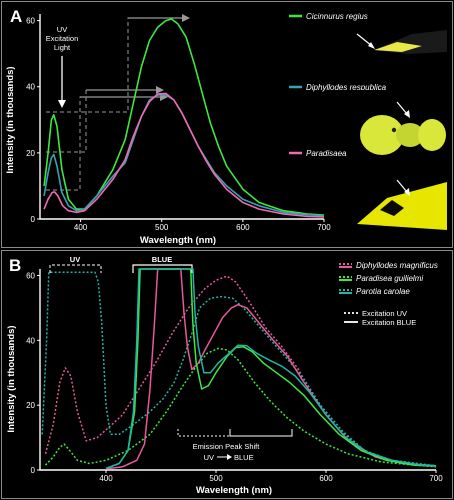 This screenshot has height=500, width=454. I want to click on y-tick-label-a-0: 0, so click(33, 219).